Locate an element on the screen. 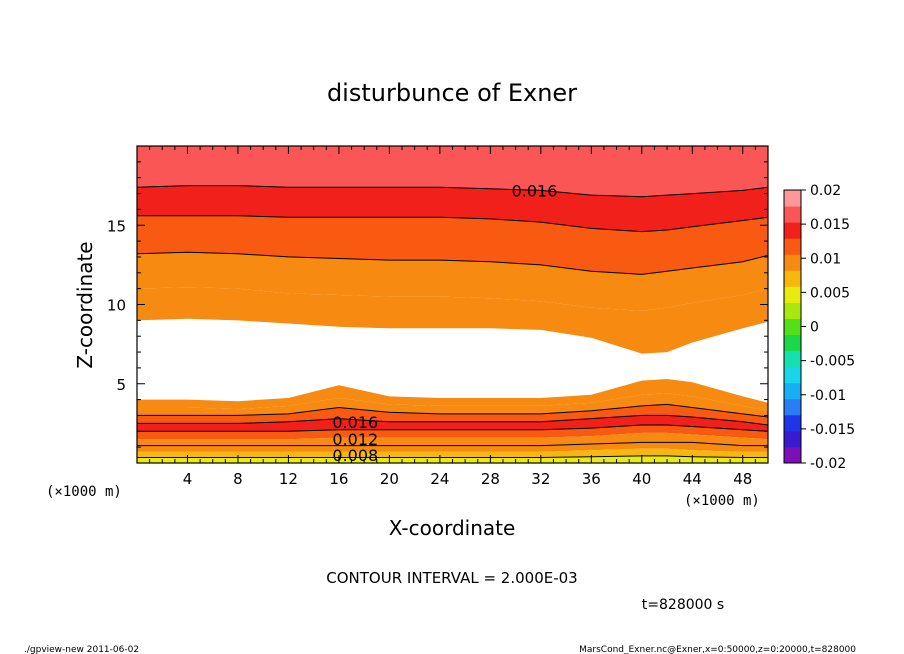 This screenshot has height=654, width=904. x-unit-right: (×1000 m) is located at coordinates (722, 501).